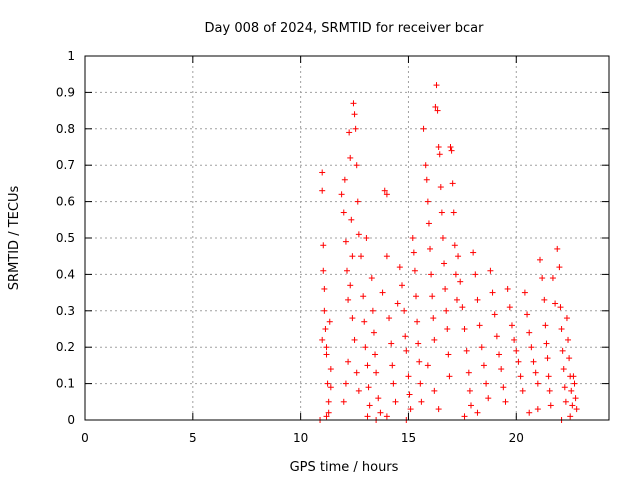 The image size is (640, 480). What do you see at coordinates (65, 384) in the screenshot?
I see `y-tick-label: 0.1` at bounding box center [65, 384].